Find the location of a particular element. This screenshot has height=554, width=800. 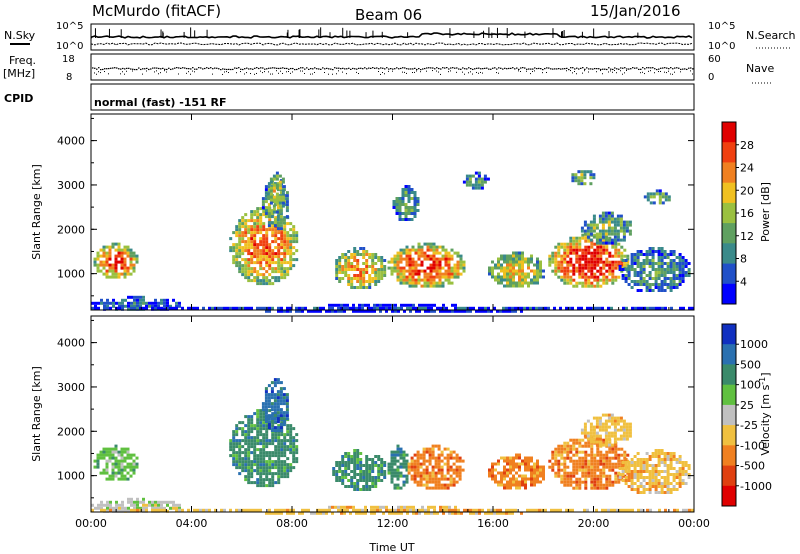

noise-left-label: N.Sky is located at coordinates (20, 35).